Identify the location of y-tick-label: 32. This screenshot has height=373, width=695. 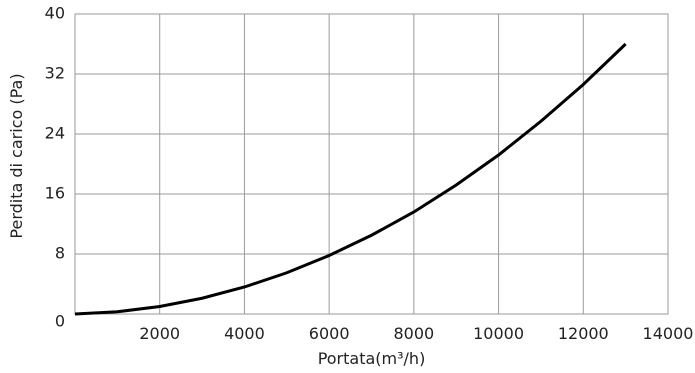
(55, 73).